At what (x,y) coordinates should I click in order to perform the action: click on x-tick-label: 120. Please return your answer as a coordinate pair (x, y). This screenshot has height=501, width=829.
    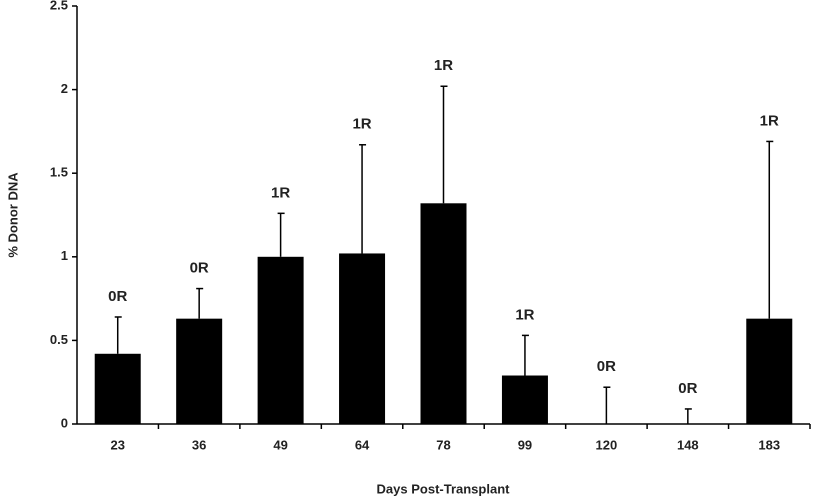
    Looking at the image, I should click on (607, 444).